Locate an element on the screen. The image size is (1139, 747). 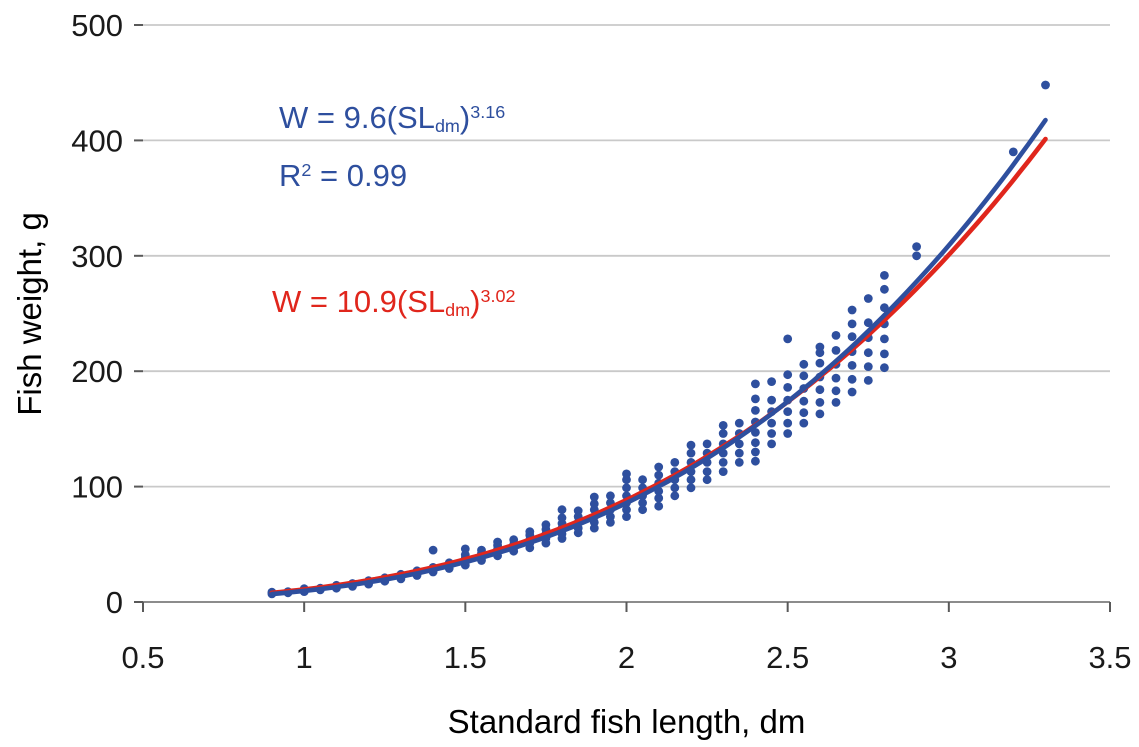
svg-text: 1.5 is located at coordinates (465, 657).